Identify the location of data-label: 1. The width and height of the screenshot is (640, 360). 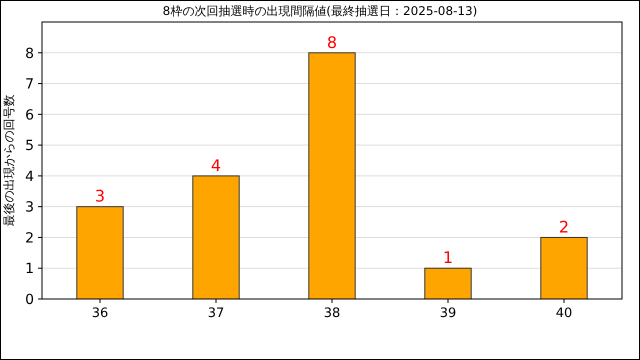
(448, 258).